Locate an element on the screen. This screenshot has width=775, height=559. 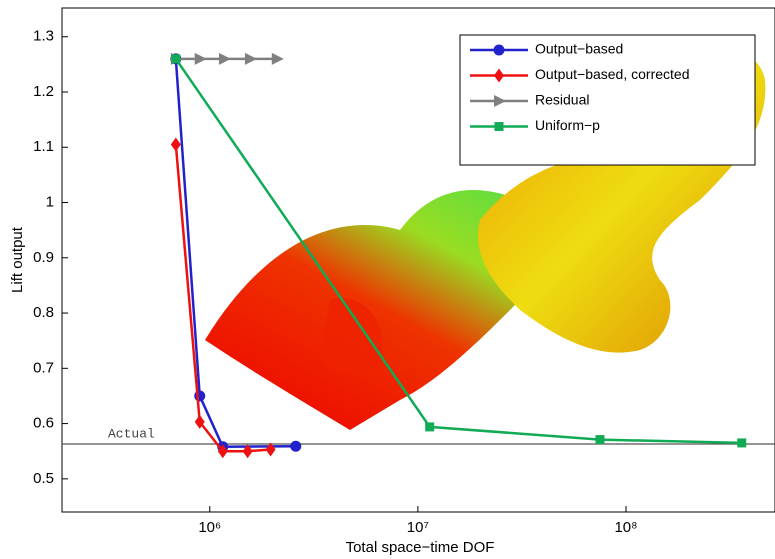
y-tick-label: 1.3 is located at coordinates (43, 36).